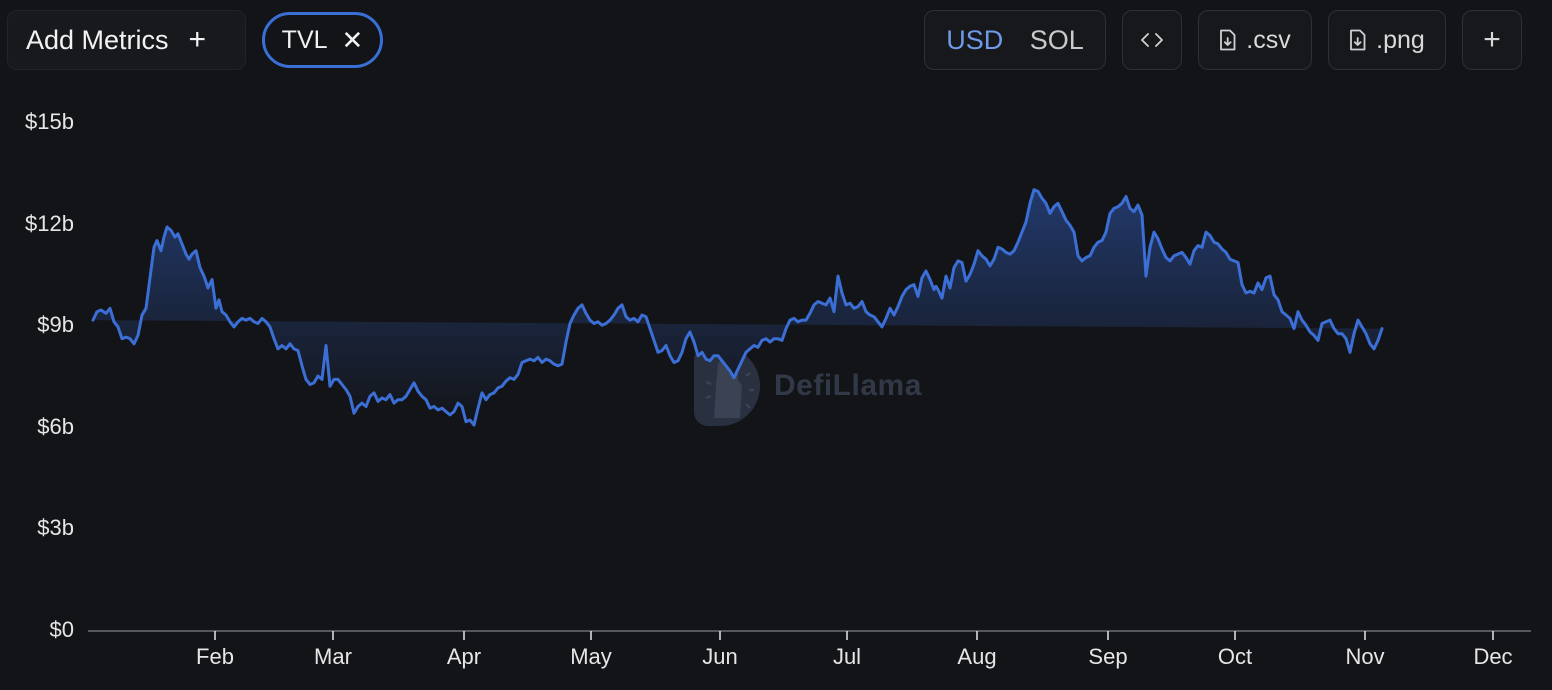  I want to click on x-axis-label: Jun, so click(720, 656).